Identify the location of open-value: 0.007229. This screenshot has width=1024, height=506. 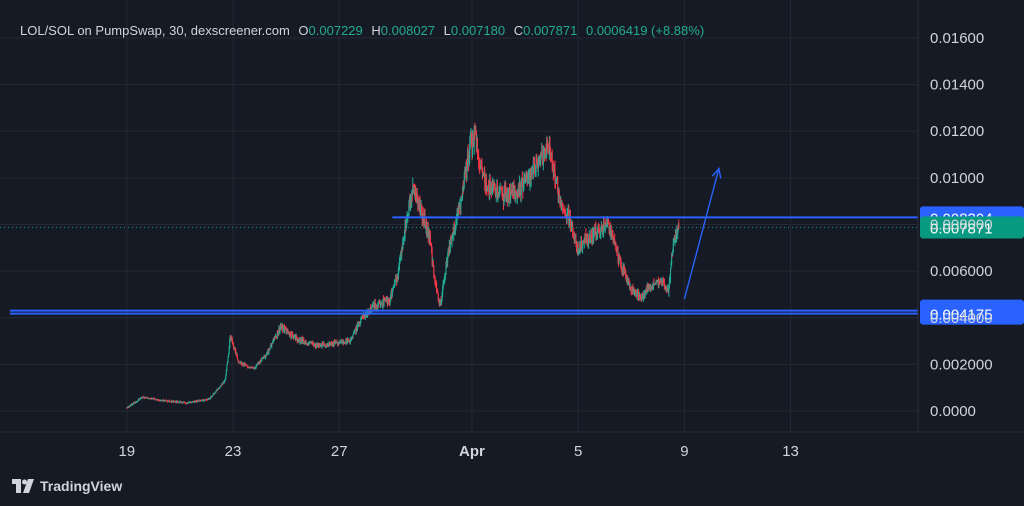
(335, 30).